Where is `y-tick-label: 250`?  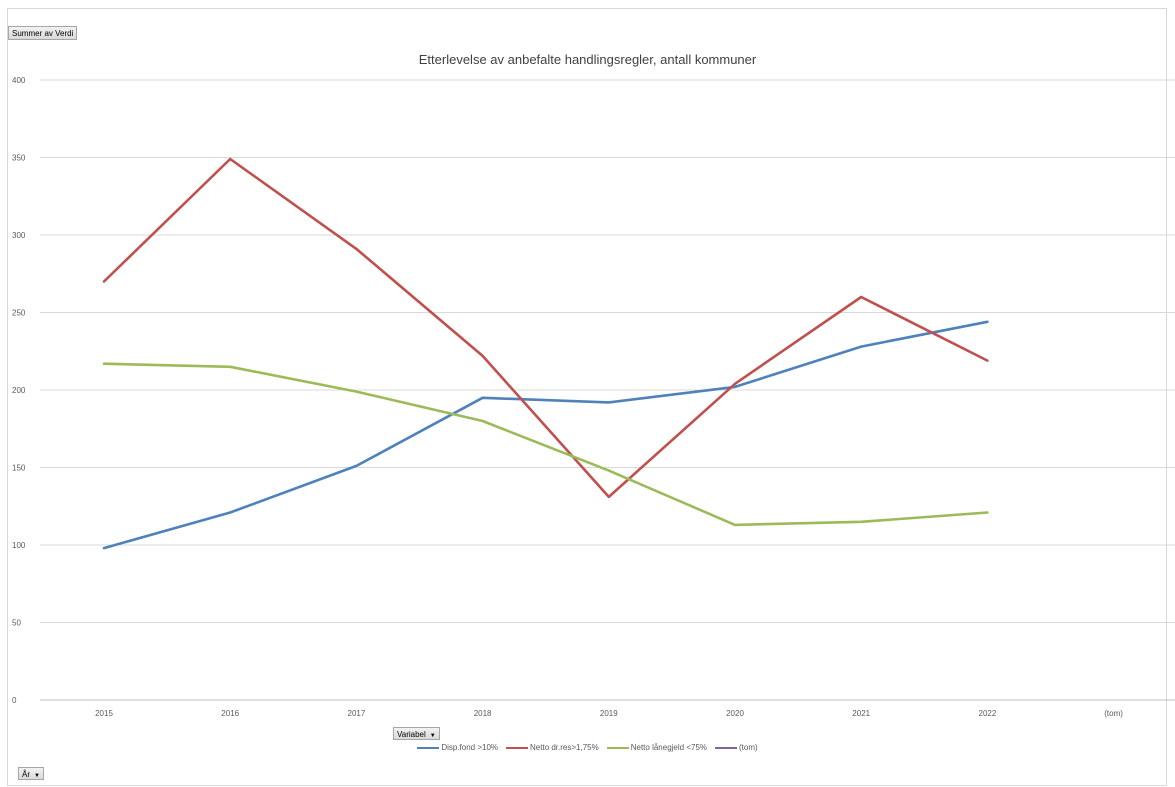
y-tick-label: 250 is located at coordinates (19, 313).